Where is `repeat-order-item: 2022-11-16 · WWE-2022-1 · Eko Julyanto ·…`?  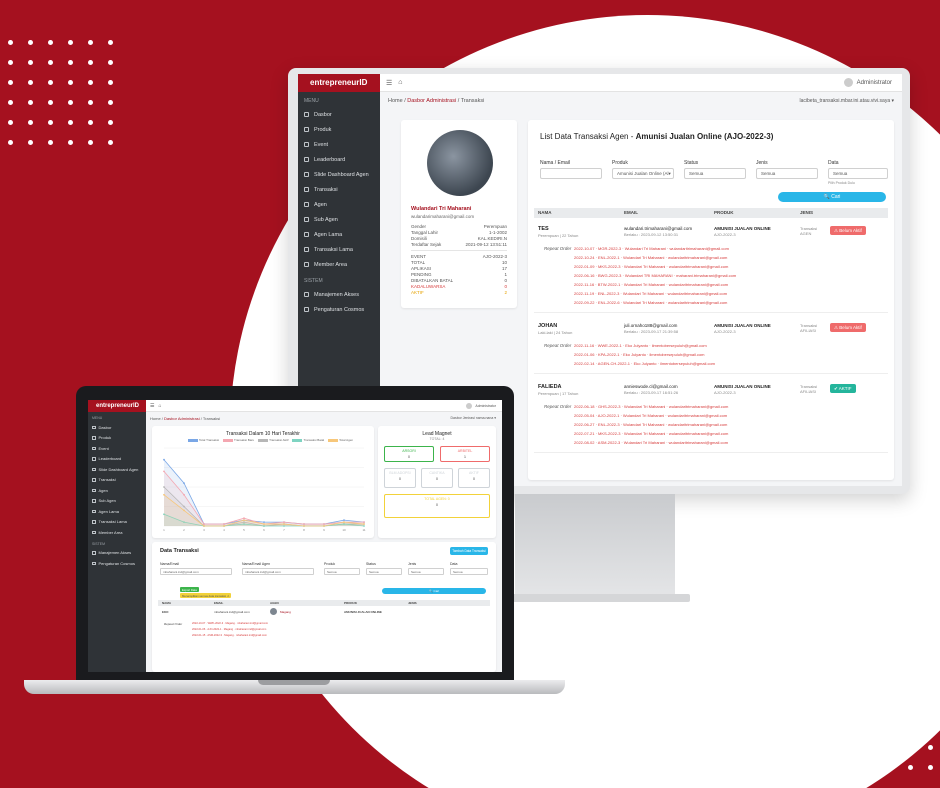
repeat-order-item: 2022-11-16 · WWE-2022-1 · Eko Julyanto ·… is located at coordinates (640, 345).